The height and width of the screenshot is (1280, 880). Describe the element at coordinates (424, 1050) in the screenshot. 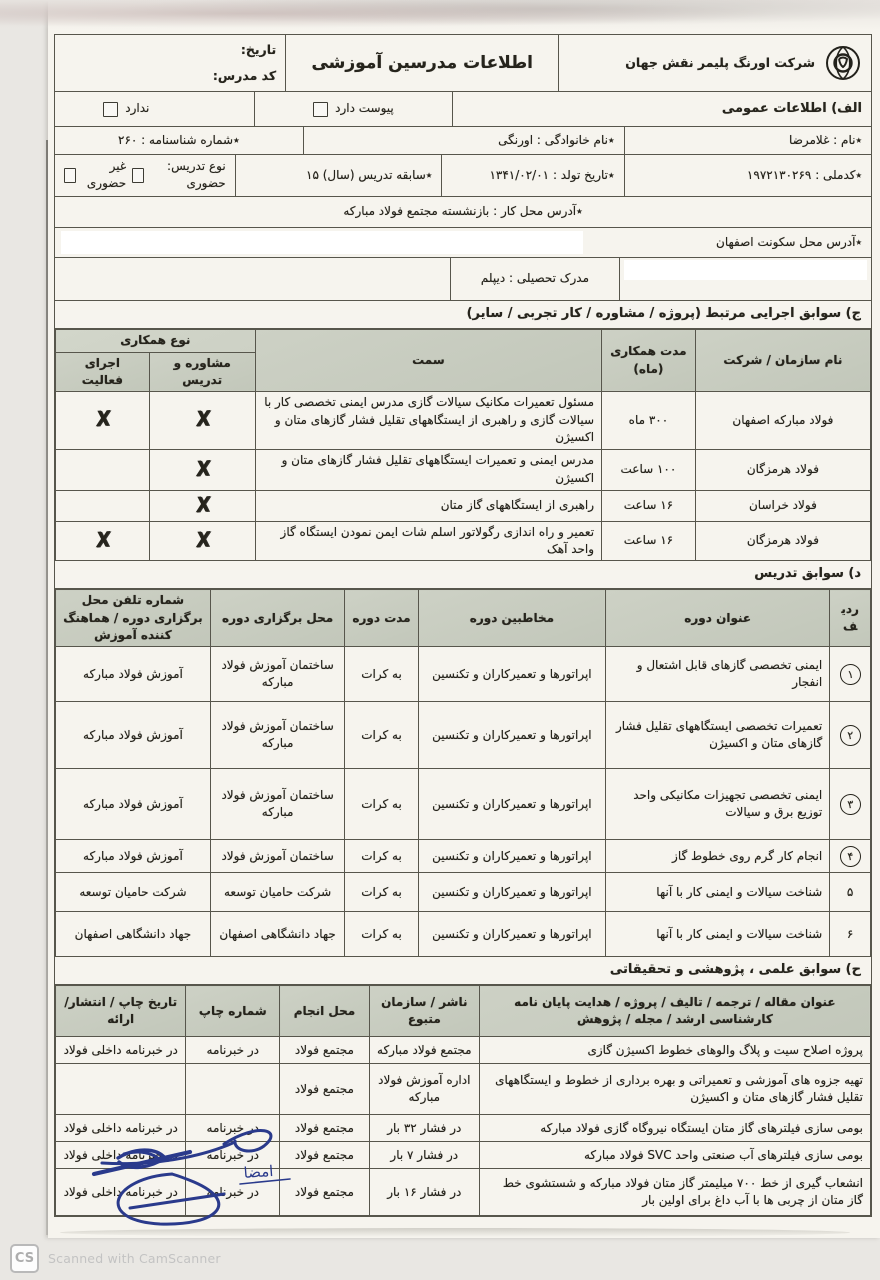

I see `publisher-cell: مجتمع فولاد مبارکه` at that location.